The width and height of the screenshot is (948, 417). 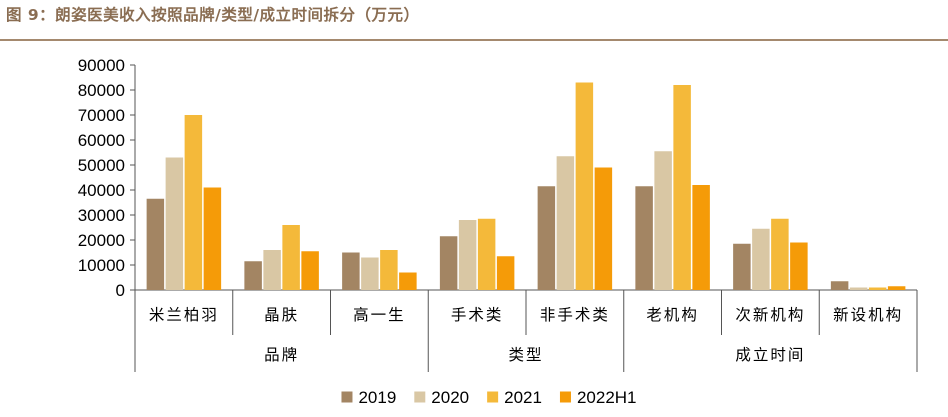 What do you see at coordinates (281, 315) in the screenshot?
I see `x-category-label: 晶肤` at bounding box center [281, 315].